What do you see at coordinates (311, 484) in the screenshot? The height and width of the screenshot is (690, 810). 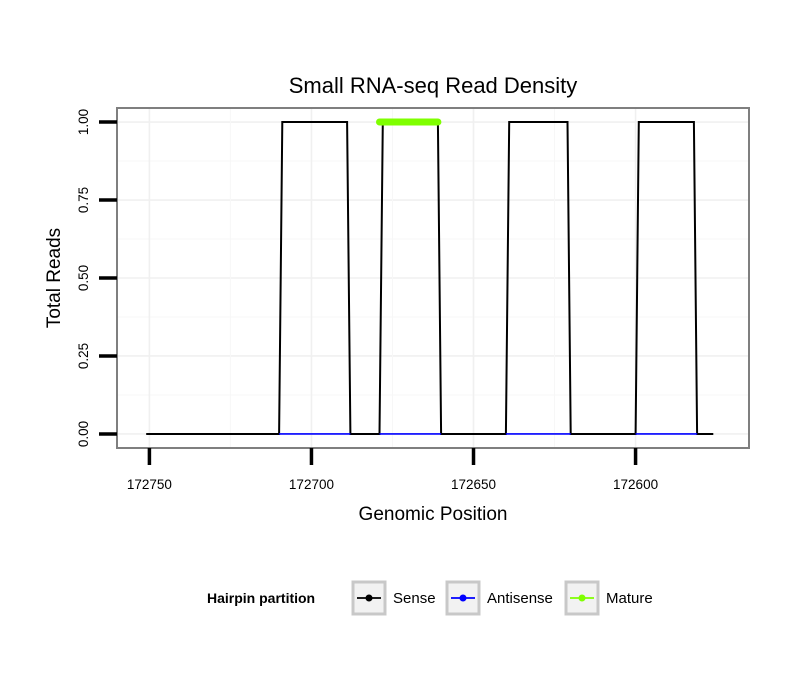 I see `x-tick-label: 172700` at bounding box center [311, 484].